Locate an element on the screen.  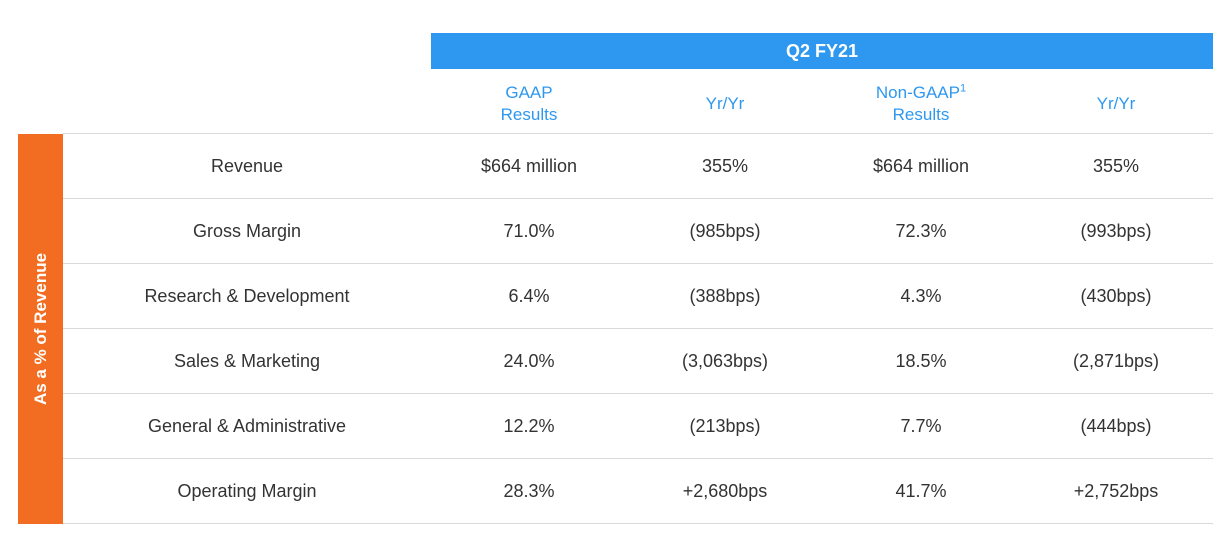
header-nongaap-yoy: Yr/Yr is located at coordinates (1116, 104).